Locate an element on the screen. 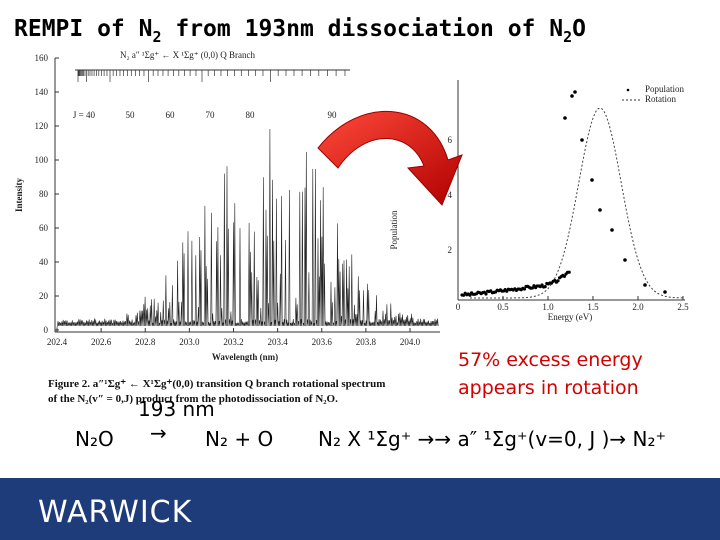 This screenshot has width=720, height=540. x-tick-label: 0.5 is located at coordinates (503, 307).